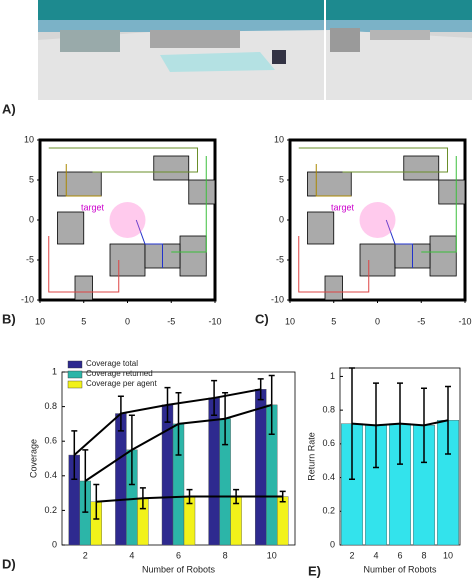 This screenshot has width=474, height=578. Describe the element at coordinates (9, 318) in the screenshot. I see `panel-label: B)` at that location.